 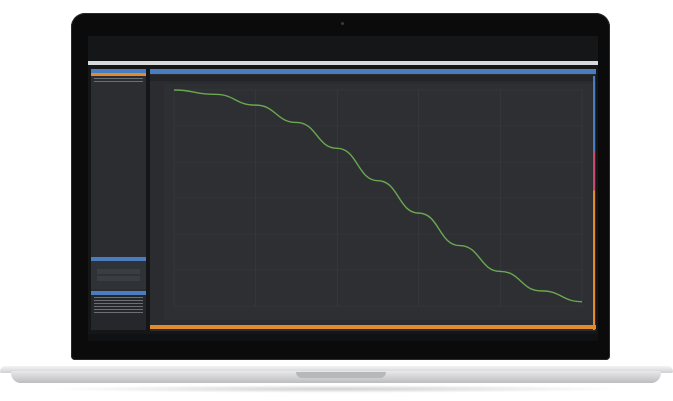 What do you see at coordinates (341, 375) in the screenshot?
I see `laptop-opening-notch` at bounding box center [341, 375].